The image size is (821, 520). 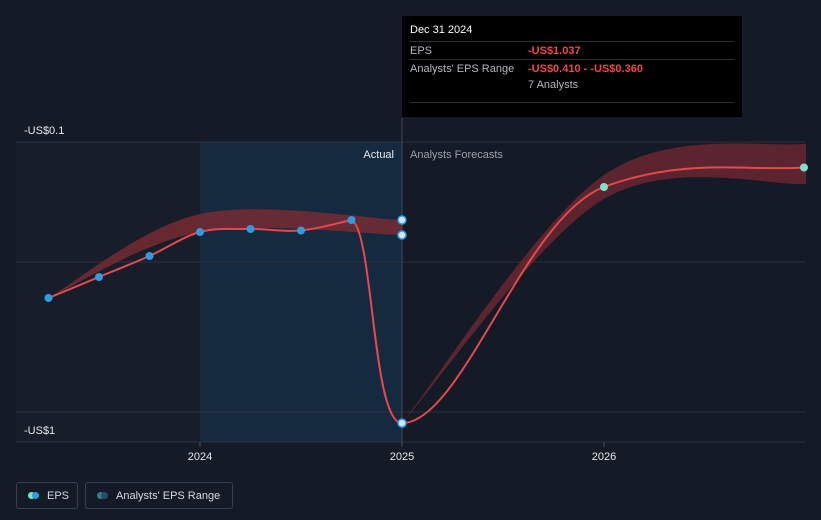 What do you see at coordinates (402, 457) in the screenshot?
I see `x-tick-label: 2025` at bounding box center [402, 457].